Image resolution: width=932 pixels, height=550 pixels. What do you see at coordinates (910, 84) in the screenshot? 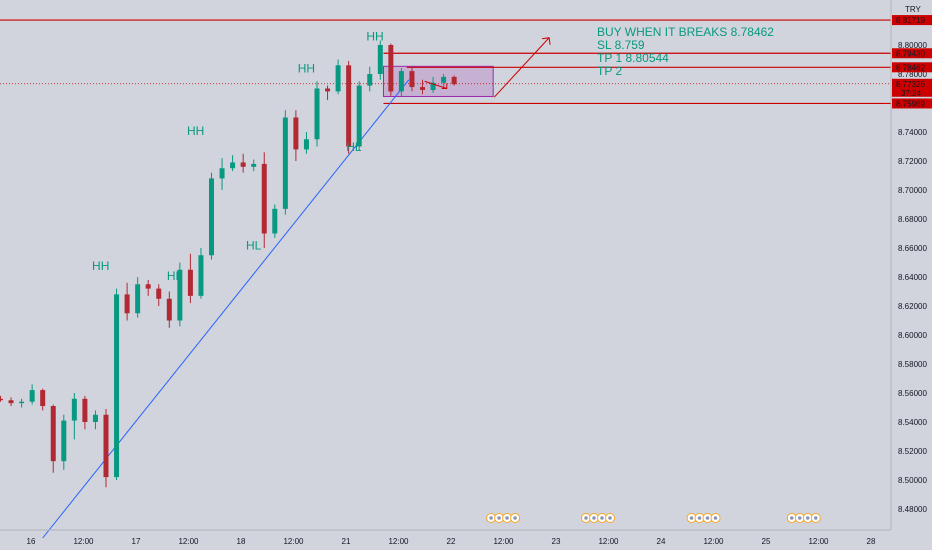
I see `current-price-badge: 8.77326` at bounding box center [910, 84].